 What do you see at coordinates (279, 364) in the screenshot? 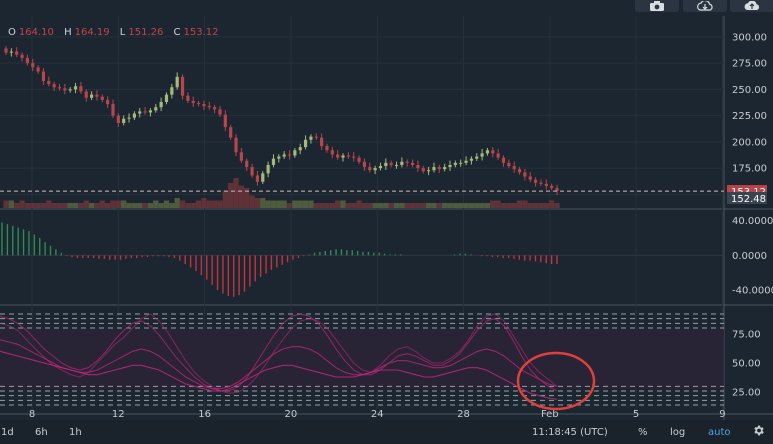
I see `oscillator-line` at bounding box center [279, 364].